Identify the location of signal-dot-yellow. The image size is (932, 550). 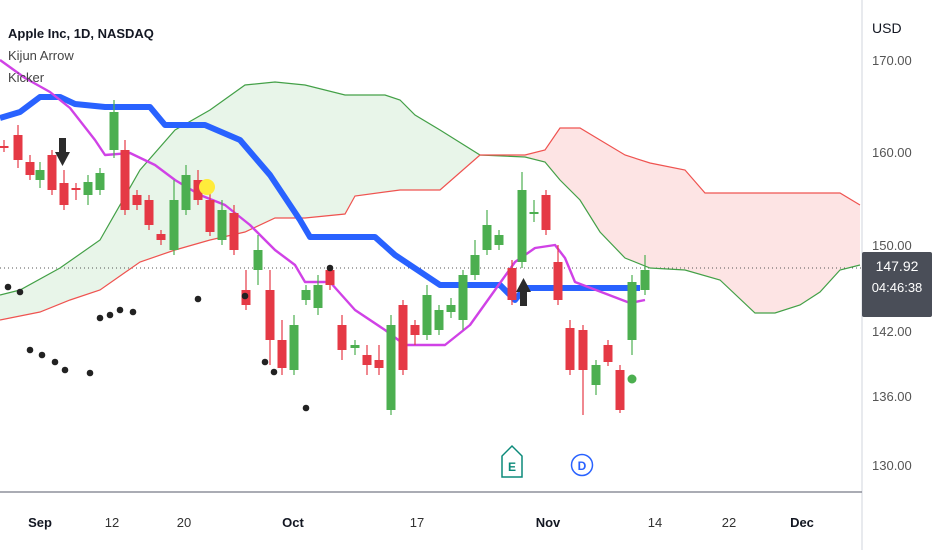
(207, 187).